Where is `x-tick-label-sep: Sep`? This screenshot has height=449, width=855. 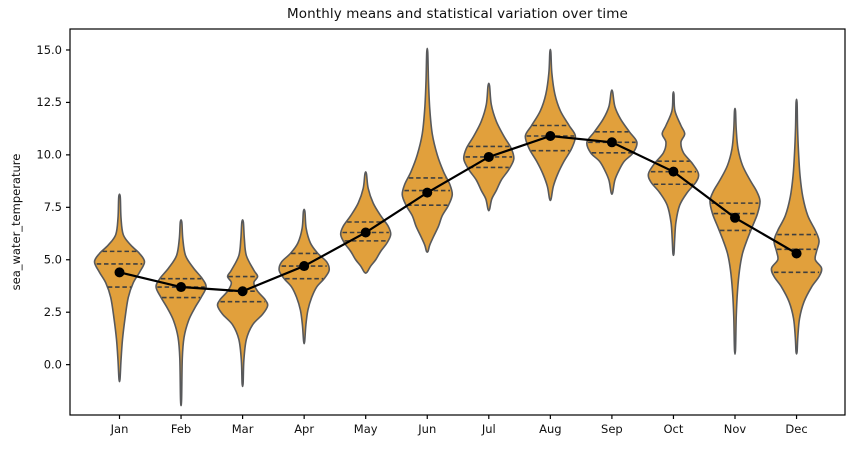 x-tick-label-sep: Sep is located at coordinates (612, 429).